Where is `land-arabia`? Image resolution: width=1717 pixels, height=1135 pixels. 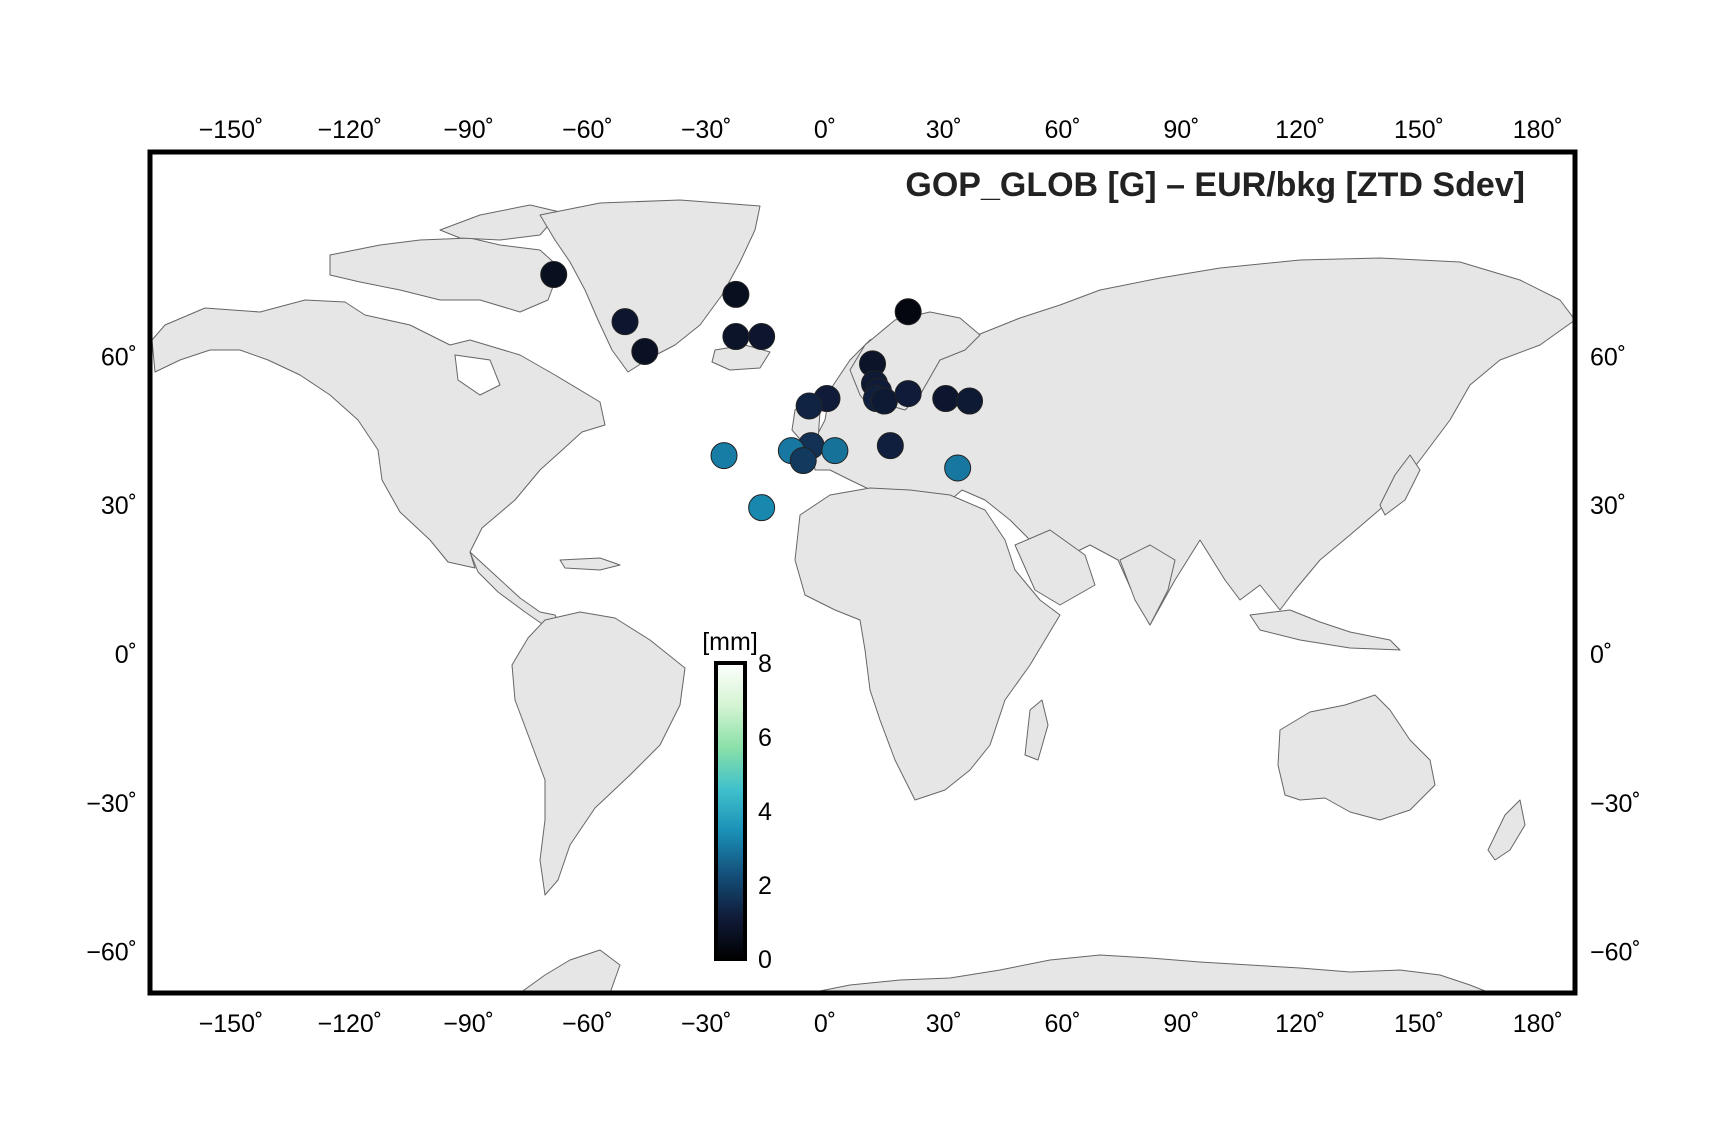 land-arabia is located at coordinates (1055, 567).